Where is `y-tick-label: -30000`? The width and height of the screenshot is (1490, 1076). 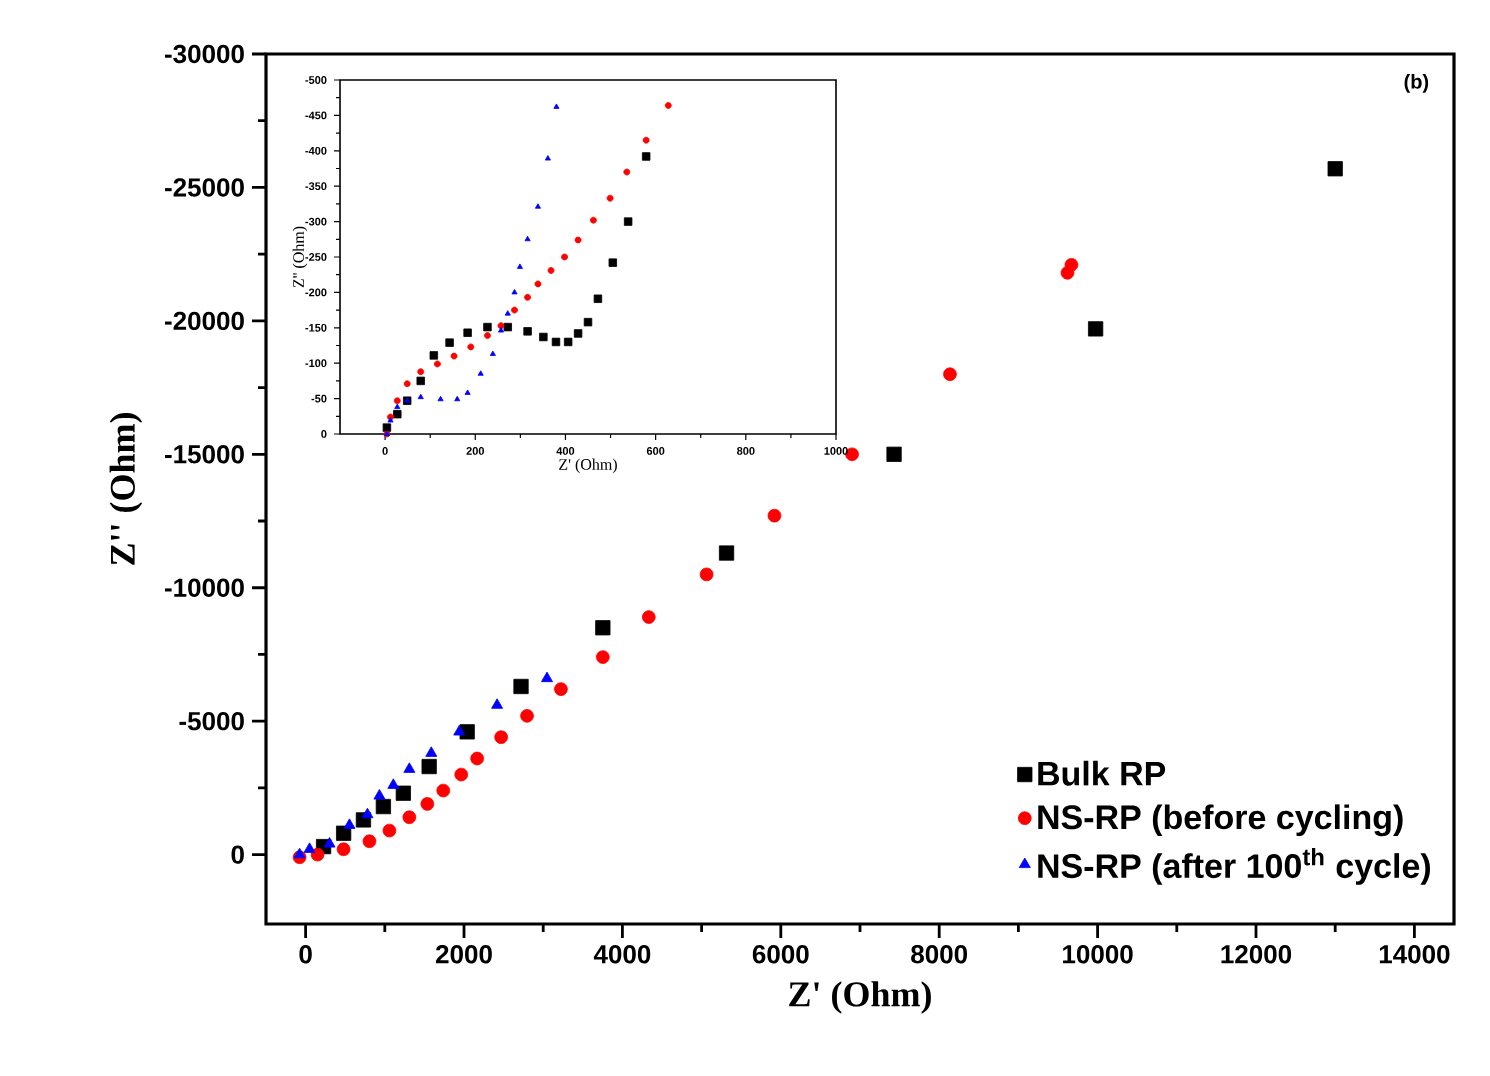 y-tick-label: -30000 is located at coordinates (204, 54).